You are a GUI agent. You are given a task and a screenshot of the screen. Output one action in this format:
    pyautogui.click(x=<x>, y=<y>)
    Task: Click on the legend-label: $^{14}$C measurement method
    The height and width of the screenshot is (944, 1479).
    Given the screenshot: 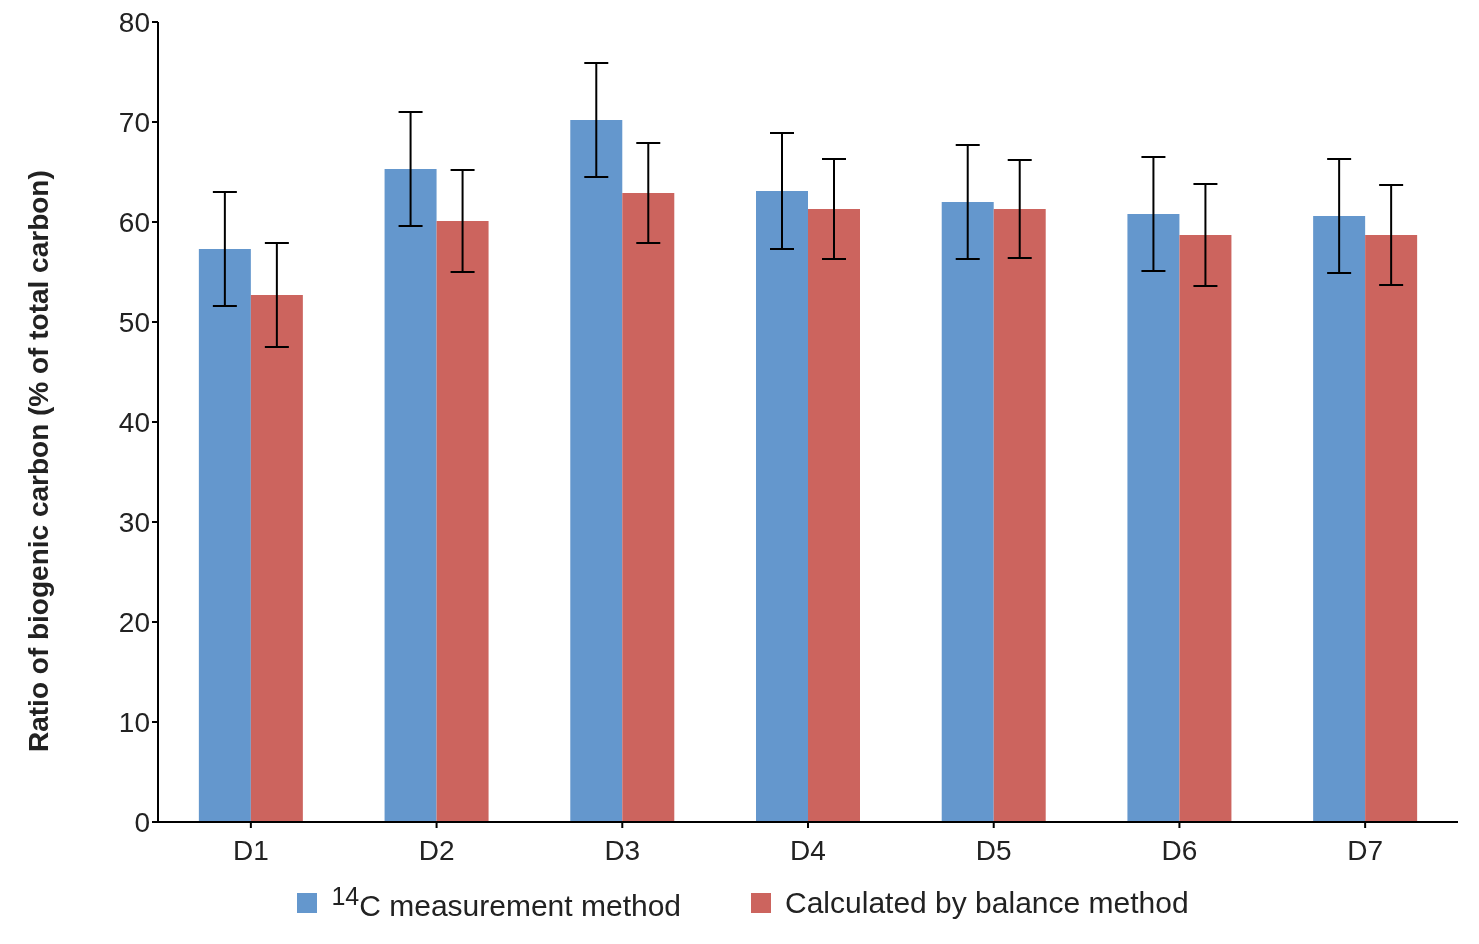 What is the action you would take?
    pyautogui.click(x=506, y=902)
    